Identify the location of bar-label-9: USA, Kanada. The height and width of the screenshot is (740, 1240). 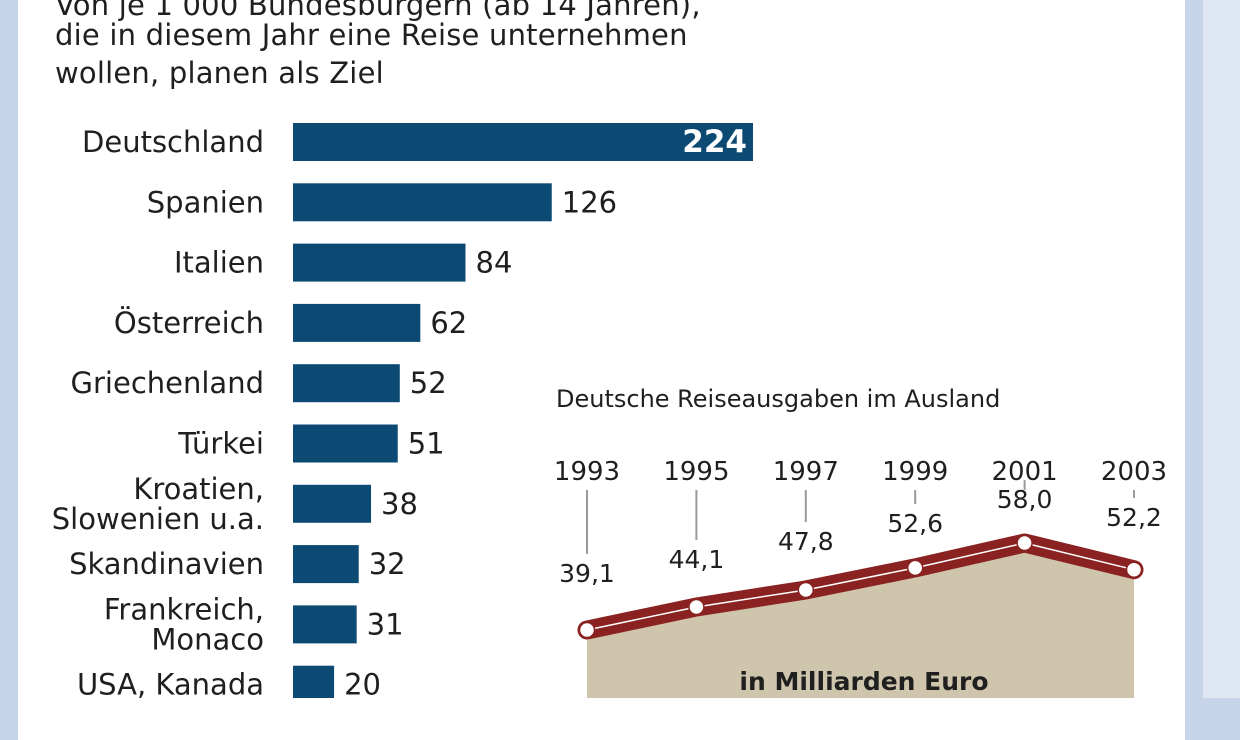
(170, 683).